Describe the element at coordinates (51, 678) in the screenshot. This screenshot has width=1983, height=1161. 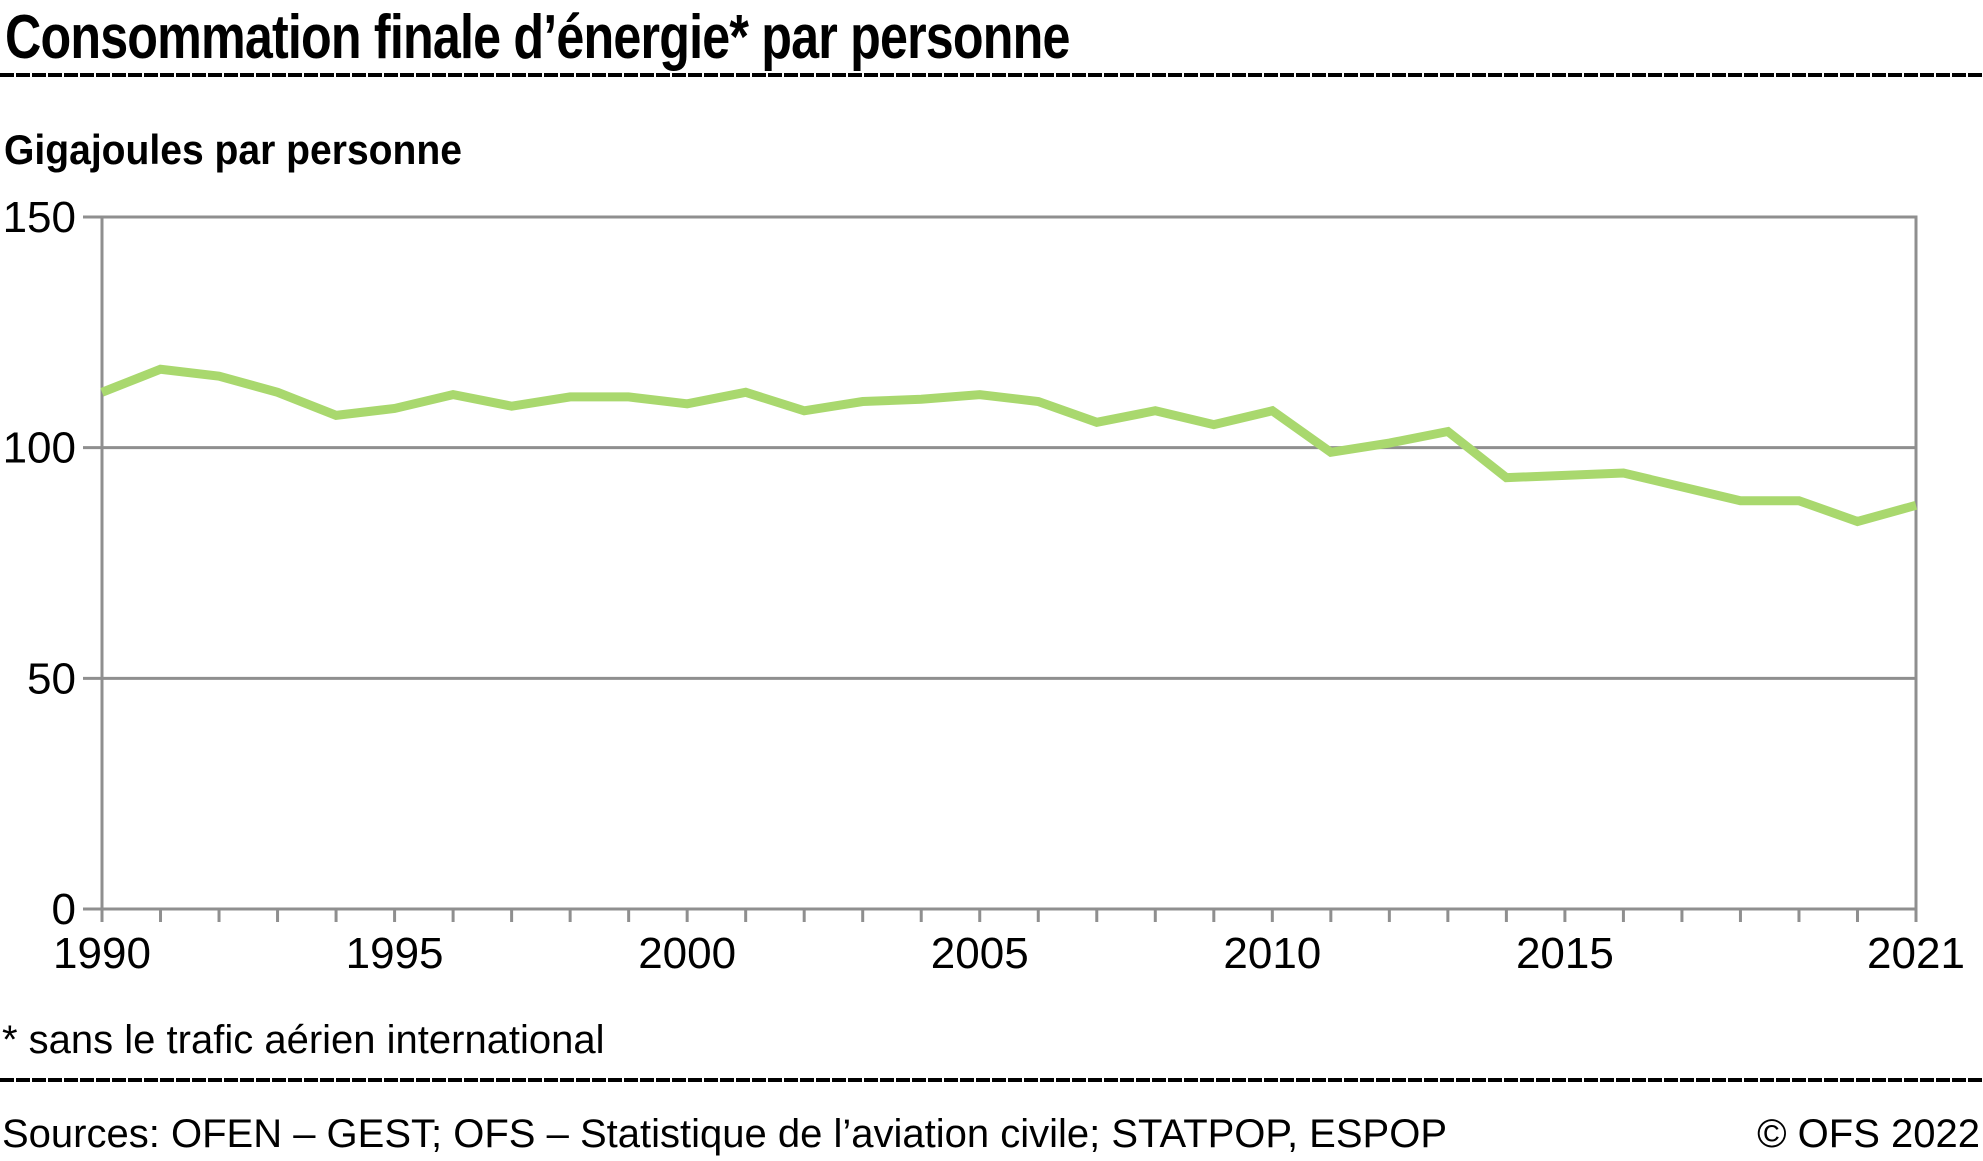
I see `y-tick-label: 50` at that location.